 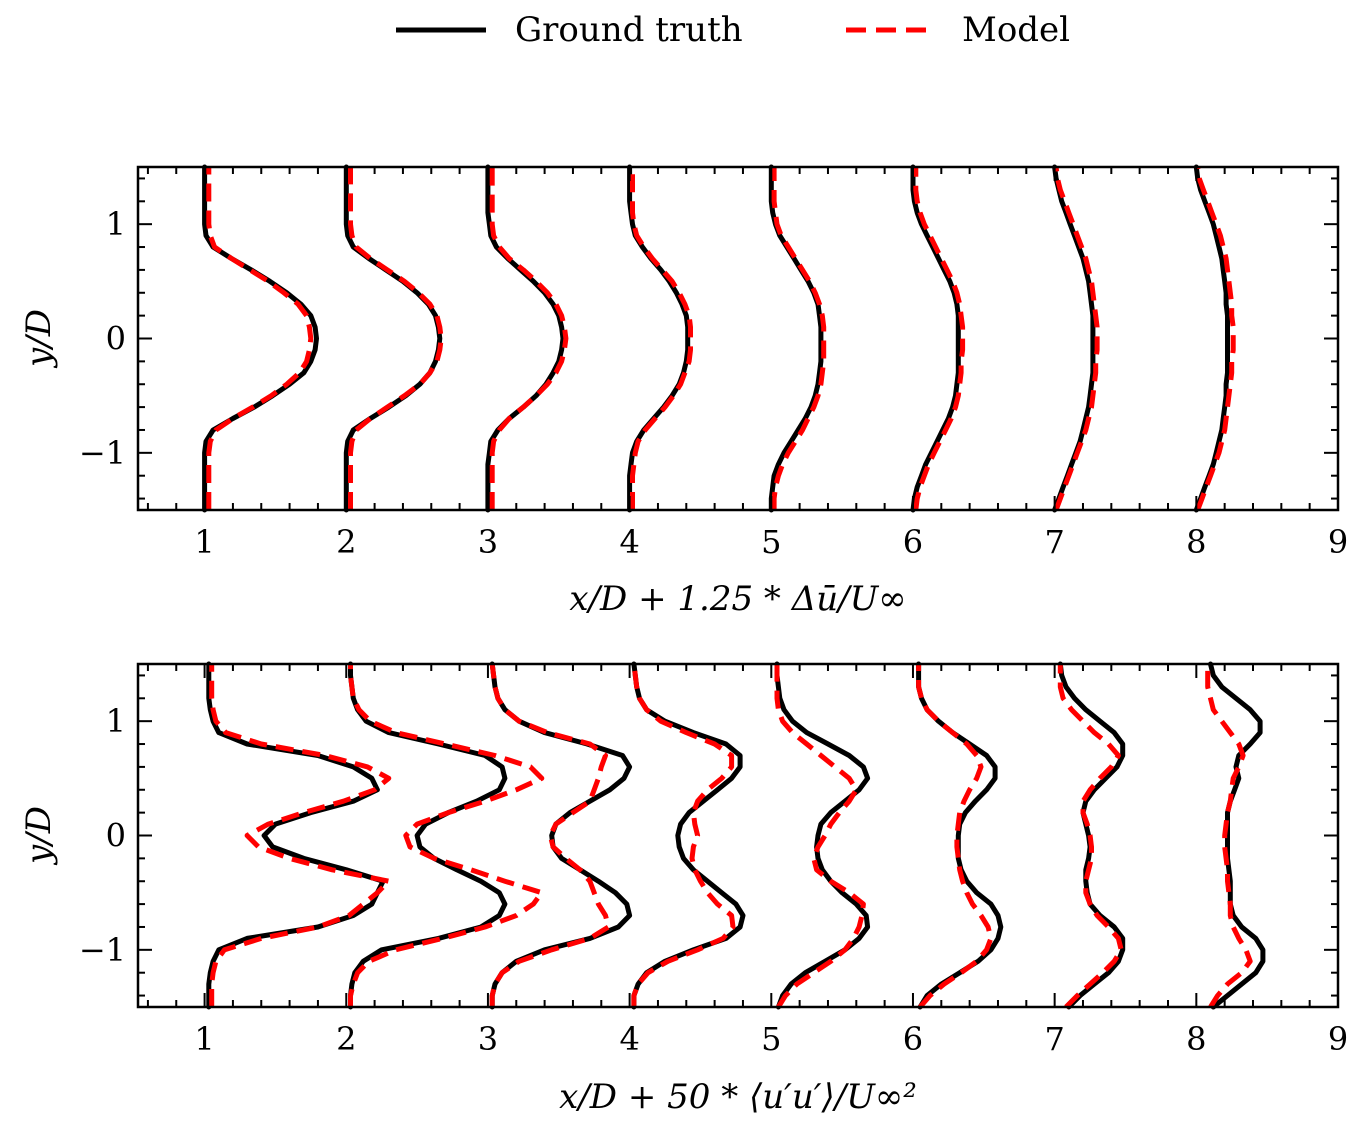 What do you see at coordinates (39, 339) in the screenshot?
I see `top-ylabel: y/D` at bounding box center [39, 339].